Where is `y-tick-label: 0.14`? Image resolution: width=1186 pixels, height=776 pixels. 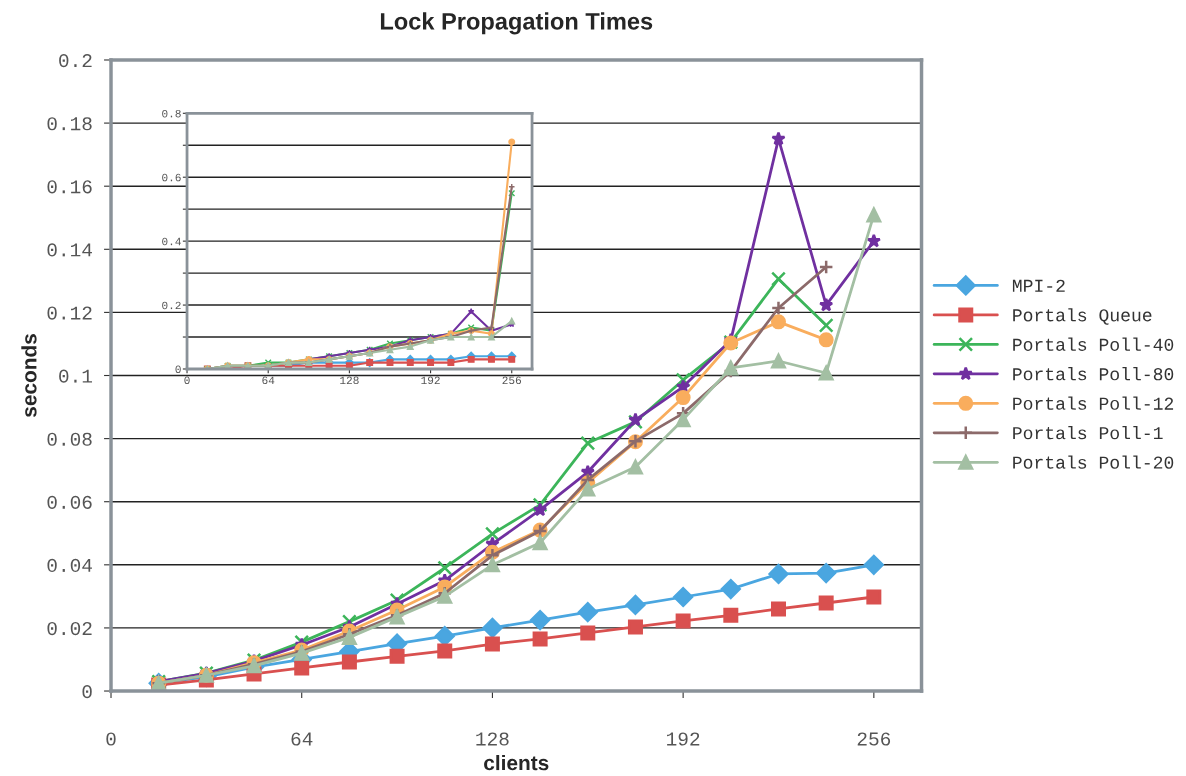
y-tick-label: 0.14 is located at coordinates (69, 250).